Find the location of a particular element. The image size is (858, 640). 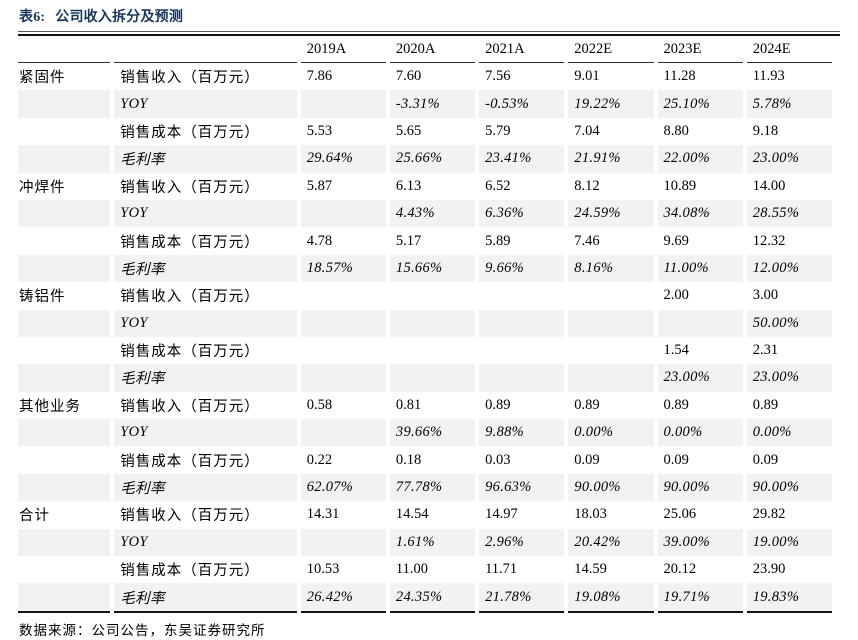

value-cell: 14.97 is located at coordinates (501, 514).